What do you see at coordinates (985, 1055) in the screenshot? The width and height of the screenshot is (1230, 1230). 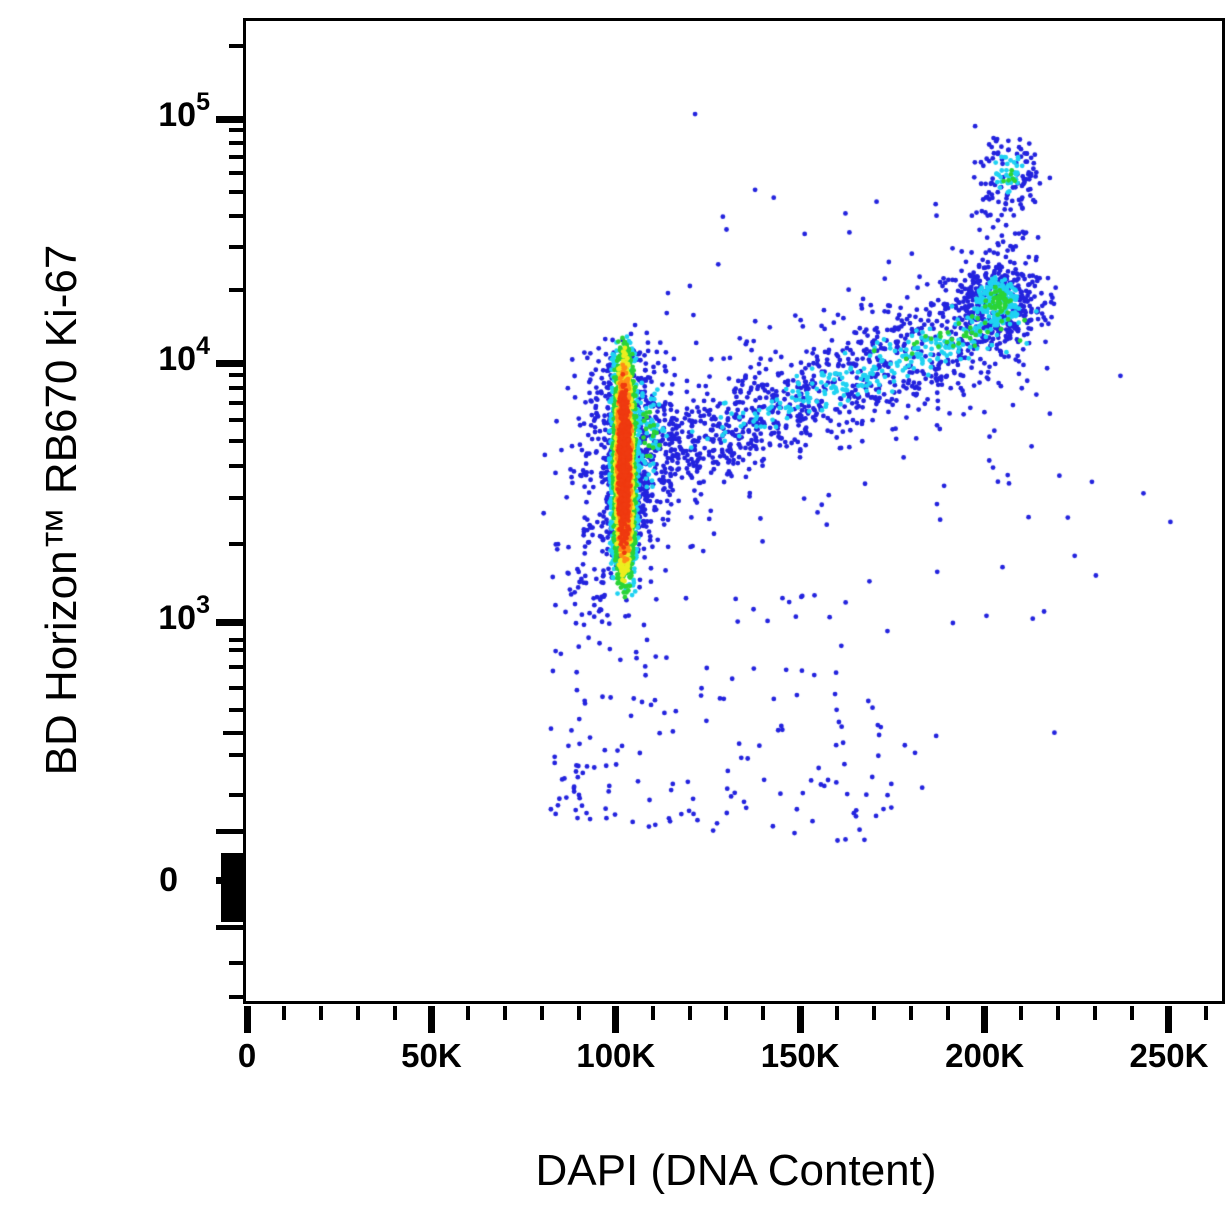 I see `x-tick-label: 200K` at bounding box center [985, 1055].